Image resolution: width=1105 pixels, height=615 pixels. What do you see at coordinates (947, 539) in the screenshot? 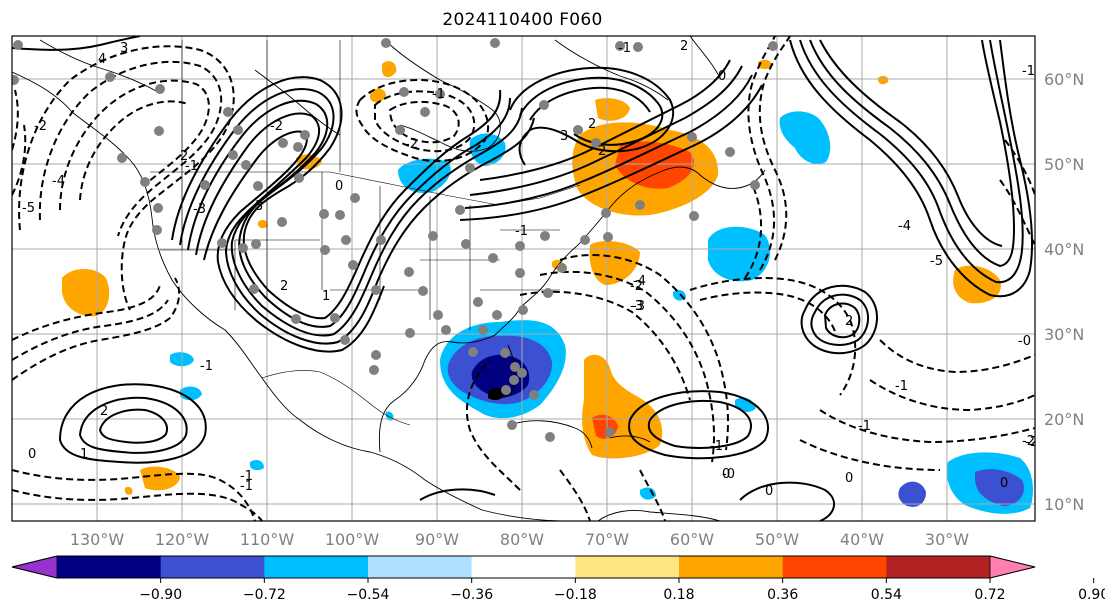
I see `lon-label: 30°W` at bounding box center [947, 539].